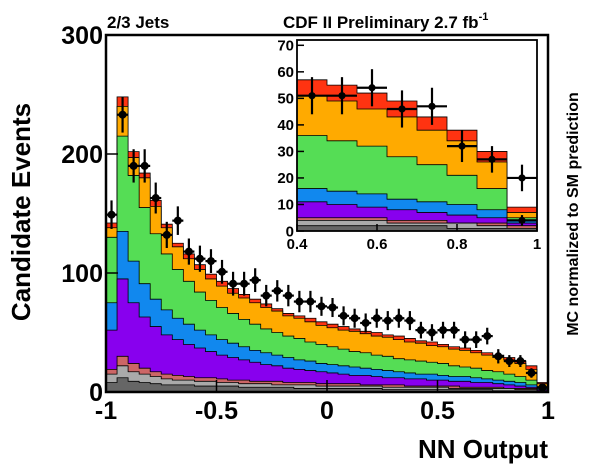  I want to click on inset-x-tick-label: 1, so click(537, 244).